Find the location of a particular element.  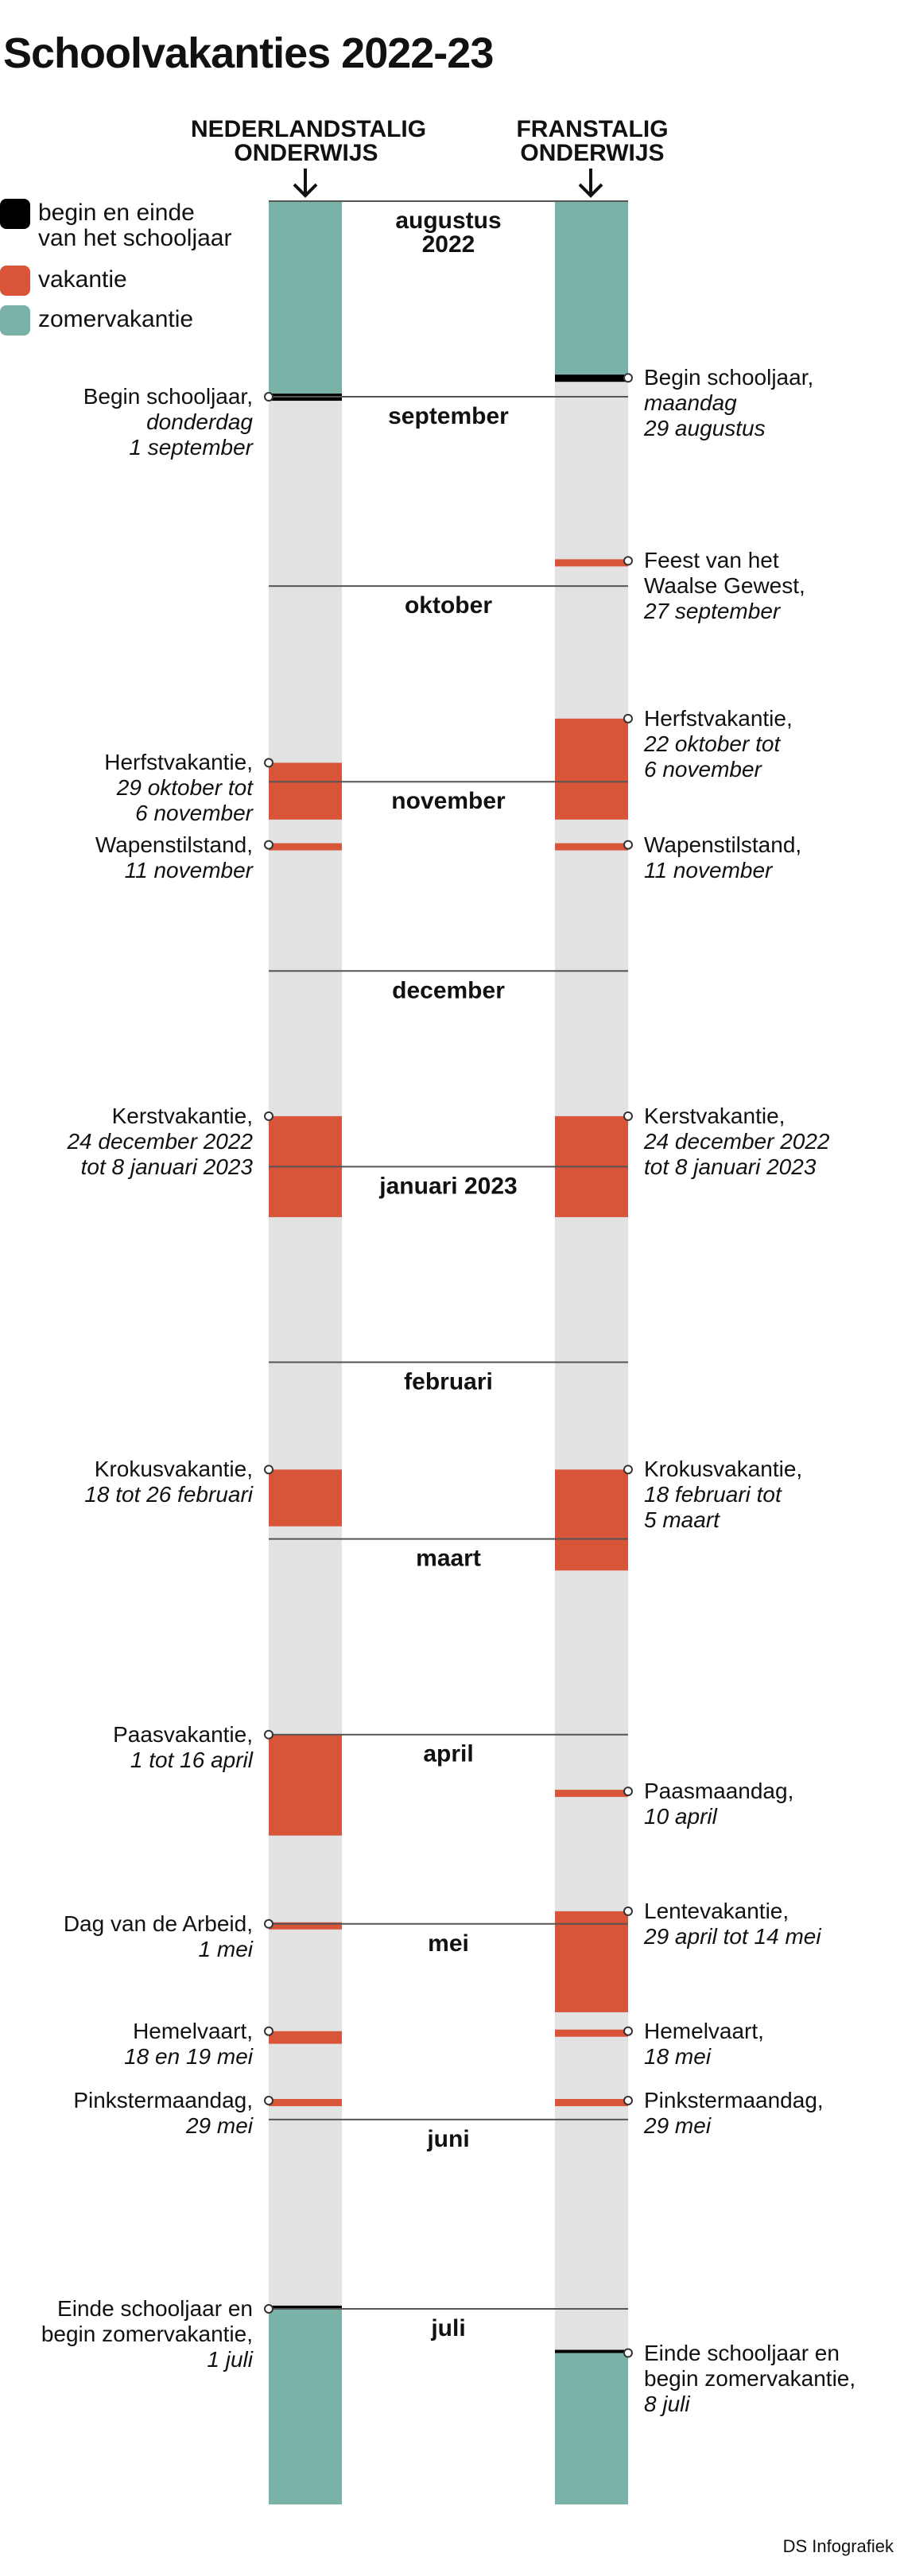

legend-label: zomervakantie is located at coordinates (116, 319).